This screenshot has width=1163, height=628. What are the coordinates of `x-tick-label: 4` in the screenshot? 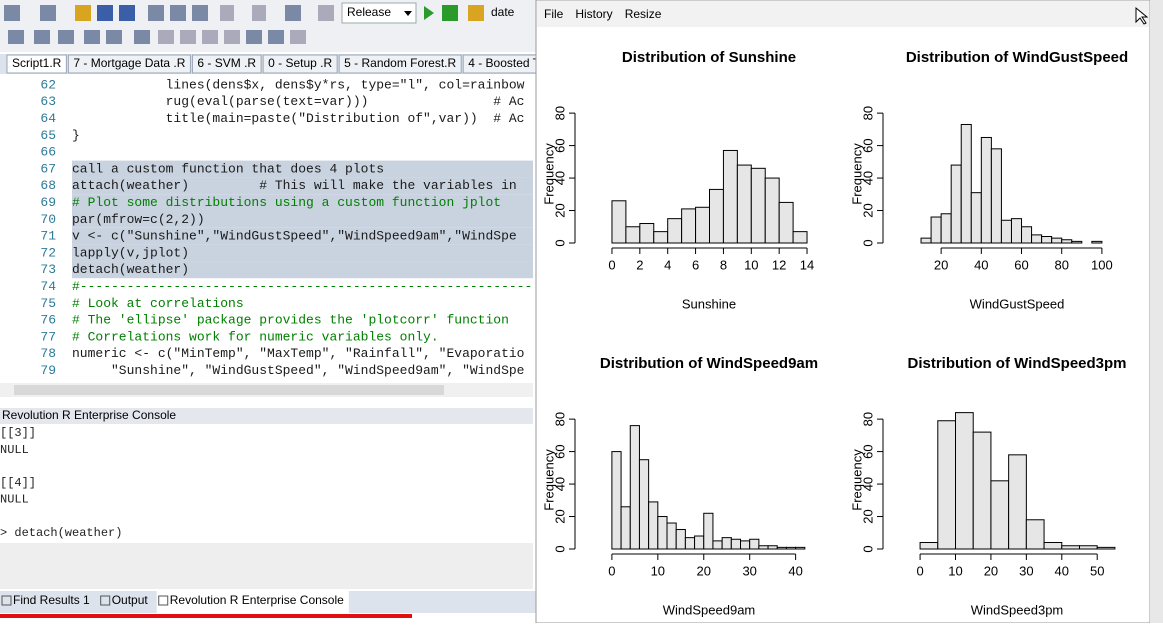 It's located at (667, 264).